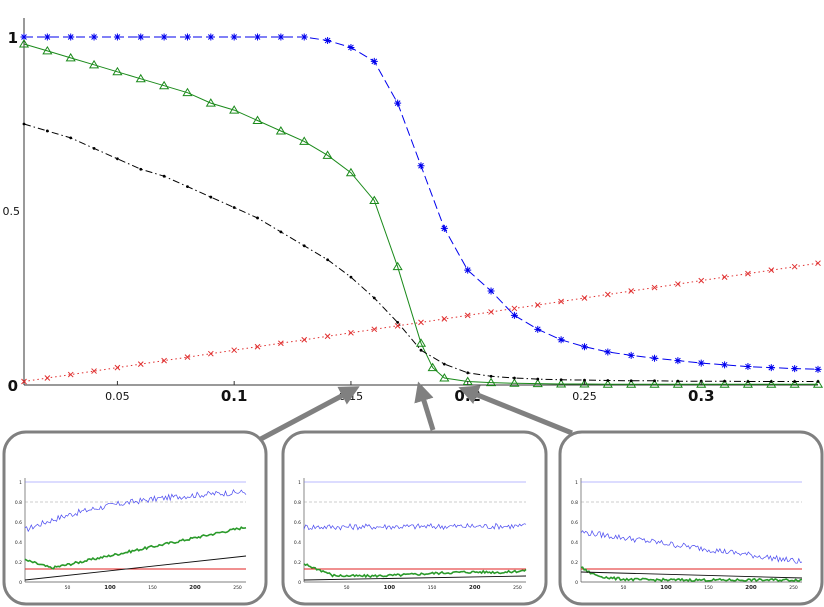  What do you see at coordinates (237, 588) in the screenshot?
I see `inset-x-tick-label: 250` at bounding box center [237, 588].